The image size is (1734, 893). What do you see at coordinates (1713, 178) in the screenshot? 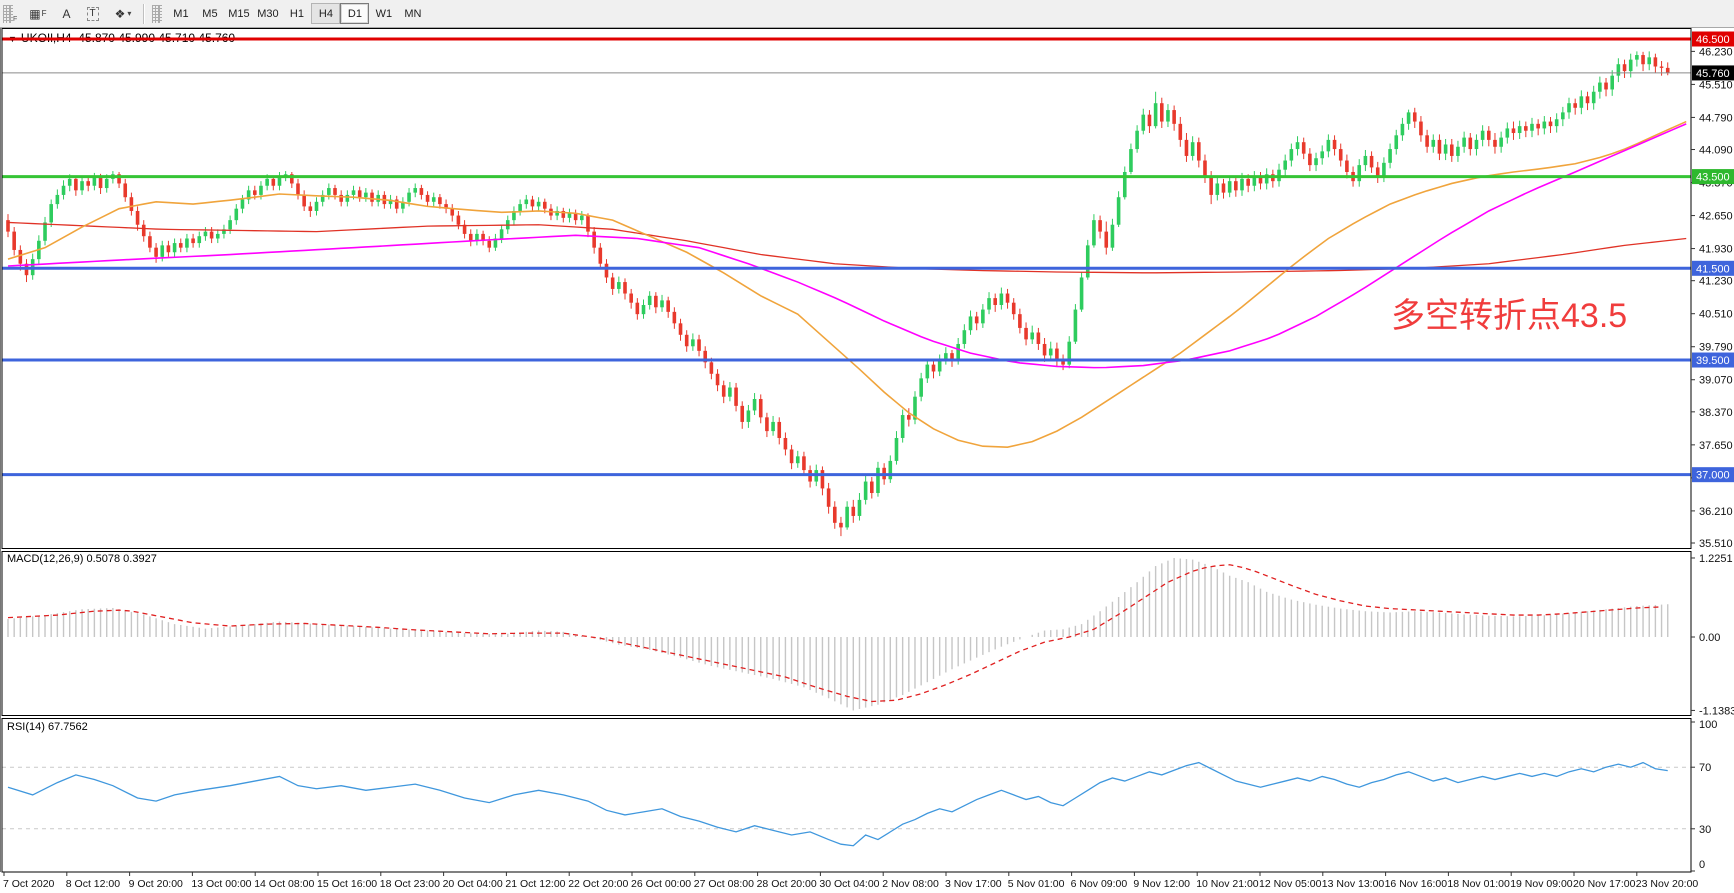
I see `svg-text: 43.500` at bounding box center [1713, 178].